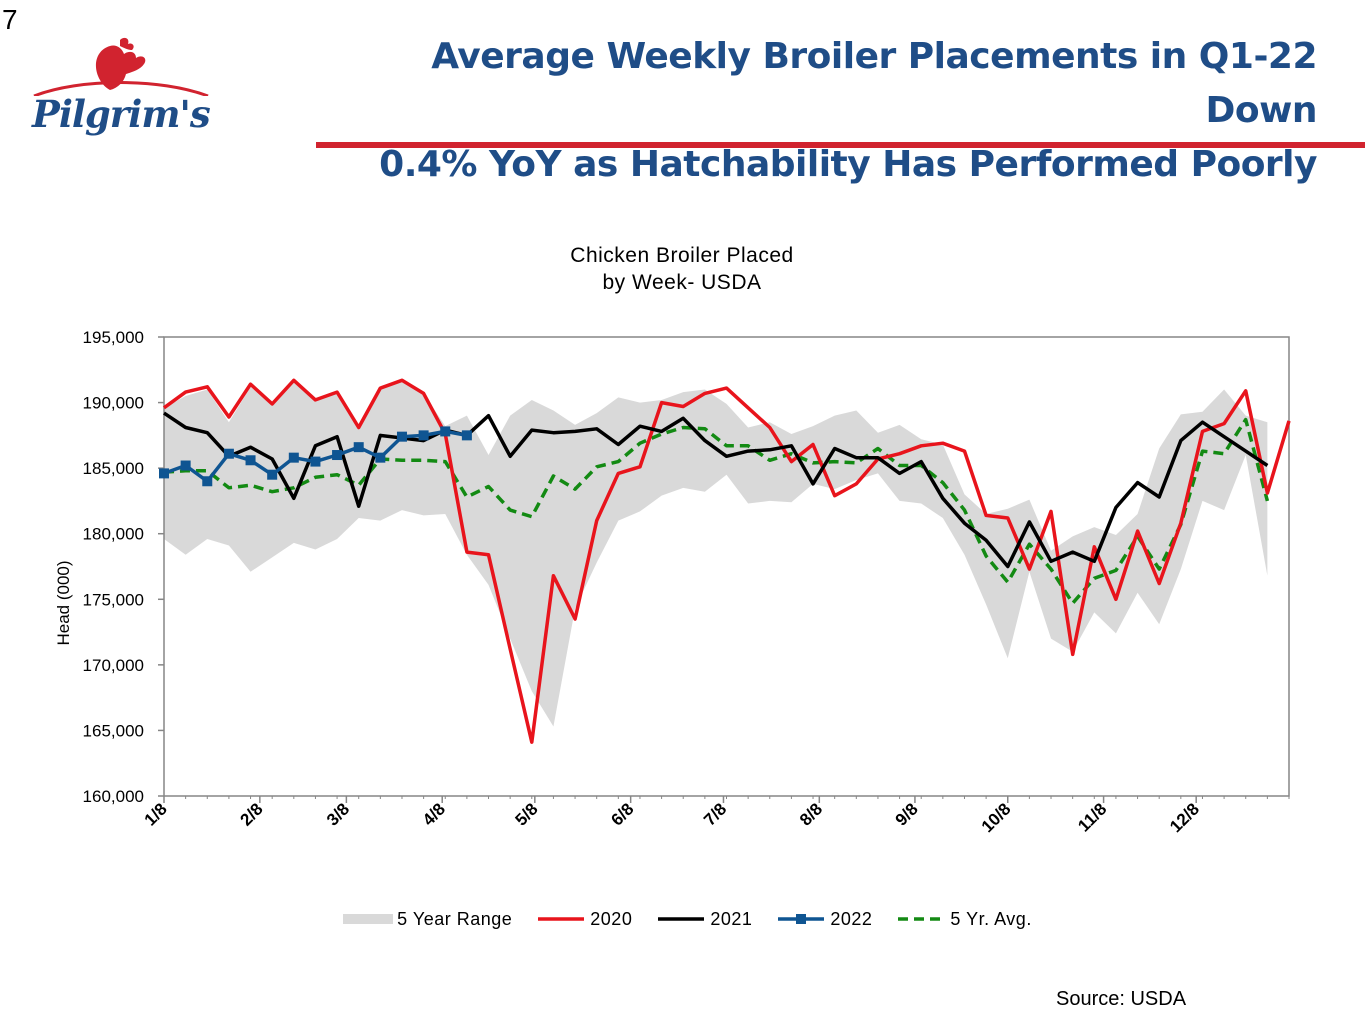  What do you see at coordinates (113, 599) in the screenshot?
I see `y-tick-label: 175,000` at bounding box center [113, 599].